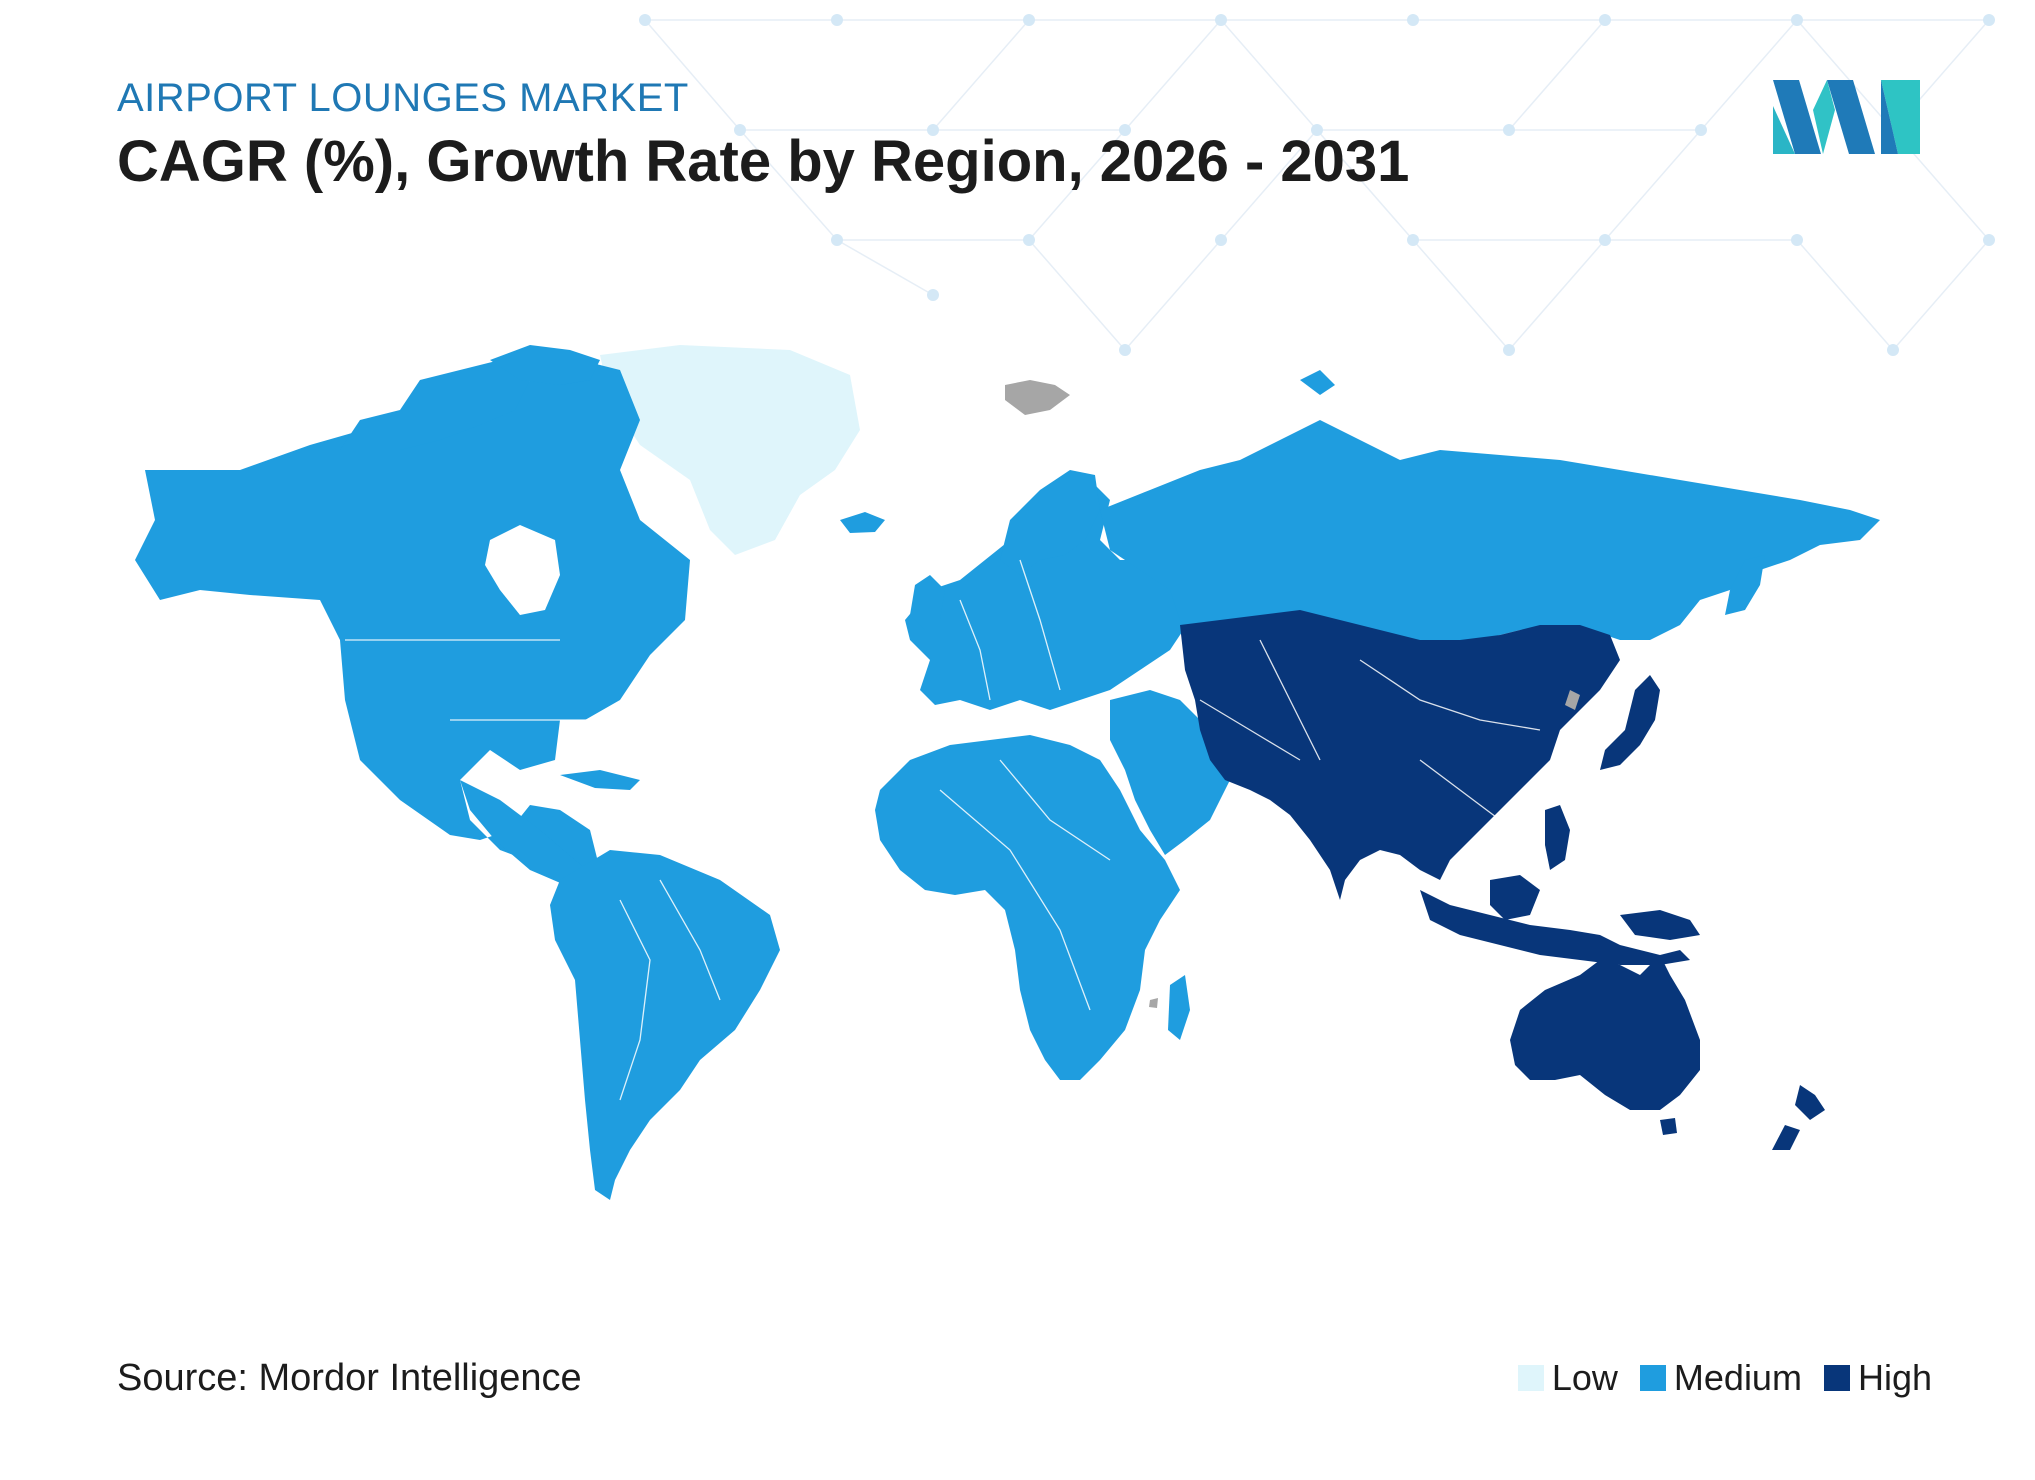 The image size is (2035, 1480). What do you see at coordinates (665, 1025) in the screenshot?
I see `region-south-america` at bounding box center [665, 1025].